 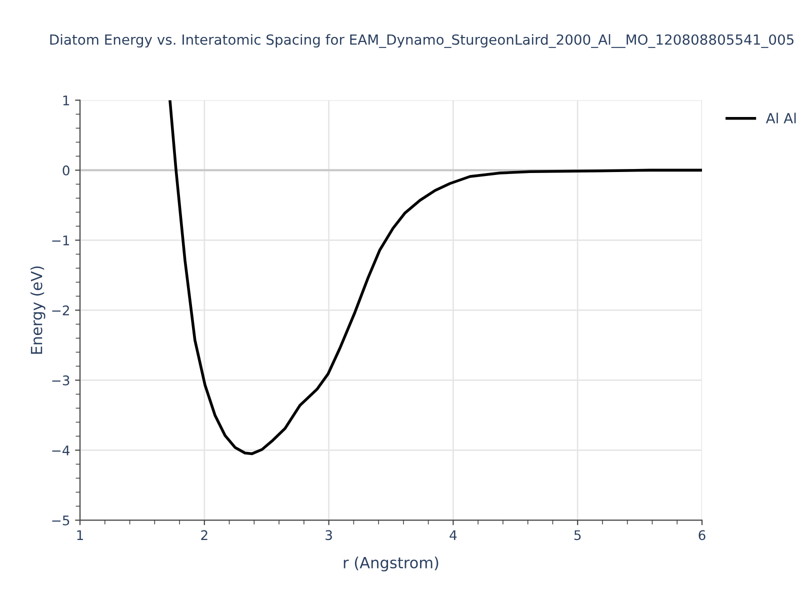 What do you see at coordinates (61, 451) in the screenshot?
I see `y-tick-label: −4` at bounding box center [61, 451].